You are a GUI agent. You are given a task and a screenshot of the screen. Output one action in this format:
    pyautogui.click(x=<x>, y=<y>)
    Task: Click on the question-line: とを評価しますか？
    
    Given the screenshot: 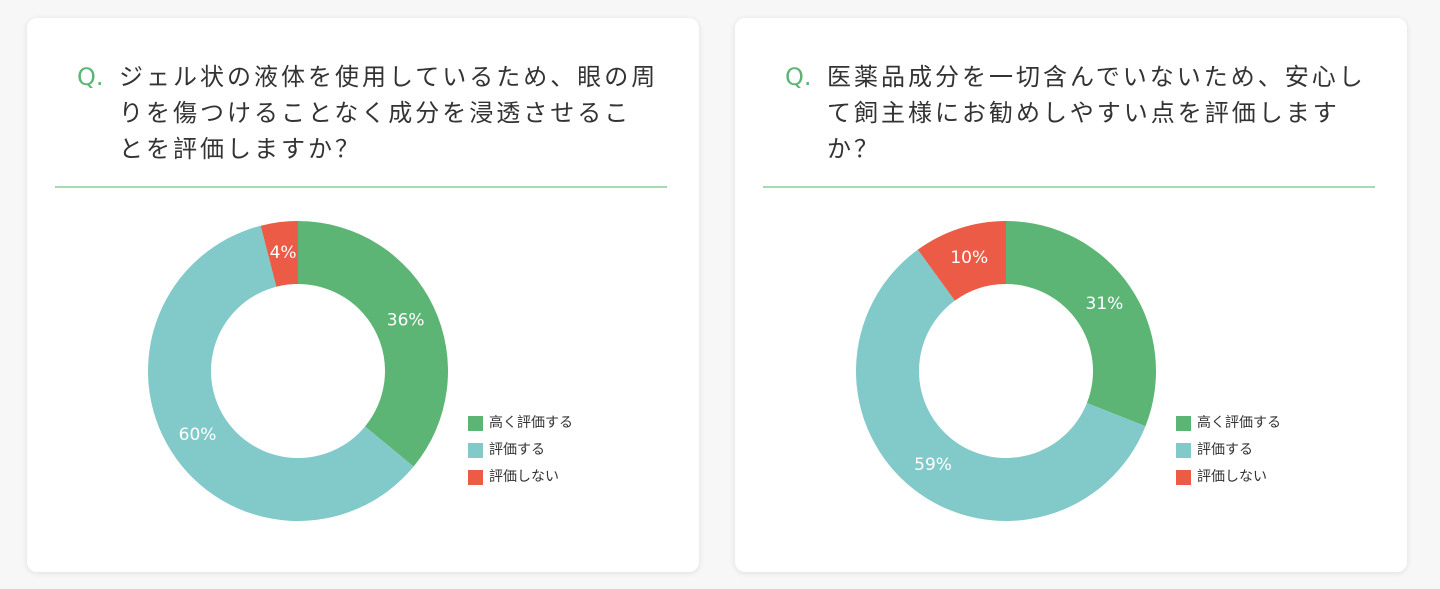 What is the action you would take?
    pyautogui.click(x=240, y=149)
    